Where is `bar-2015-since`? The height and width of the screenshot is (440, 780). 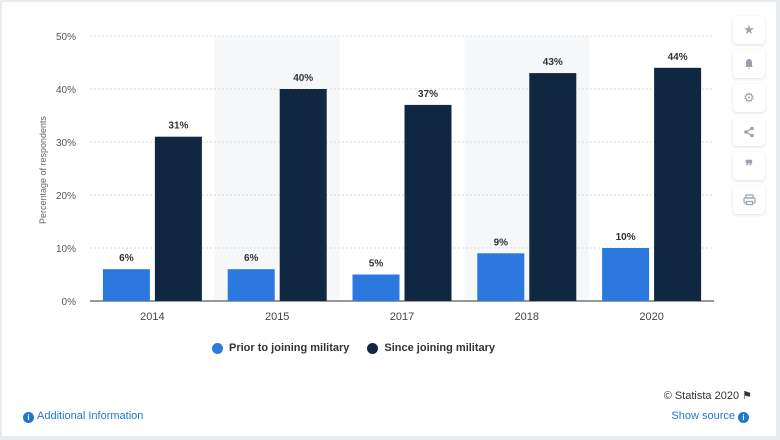
bar-2015-since is located at coordinates (303, 195).